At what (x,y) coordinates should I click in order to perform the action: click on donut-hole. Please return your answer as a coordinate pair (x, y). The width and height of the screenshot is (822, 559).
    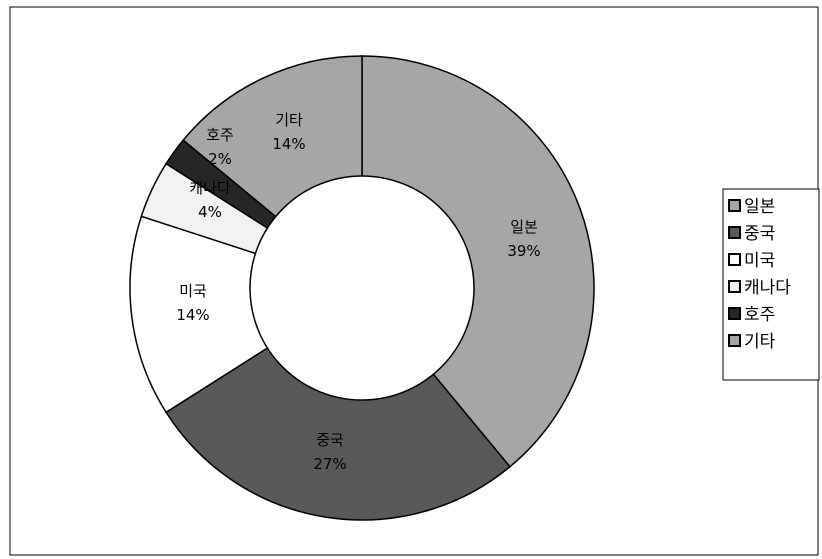
    Looking at the image, I should click on (362, 288).